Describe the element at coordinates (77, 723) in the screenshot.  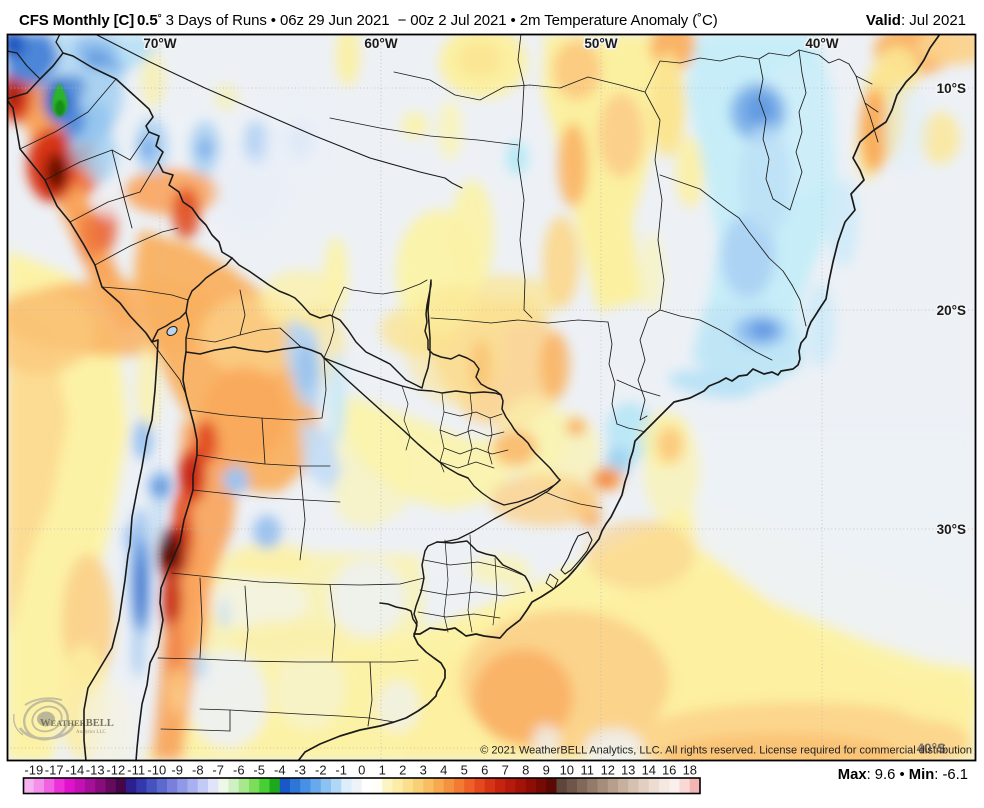
I see `svg-text: WEATHERBELL` at that location.